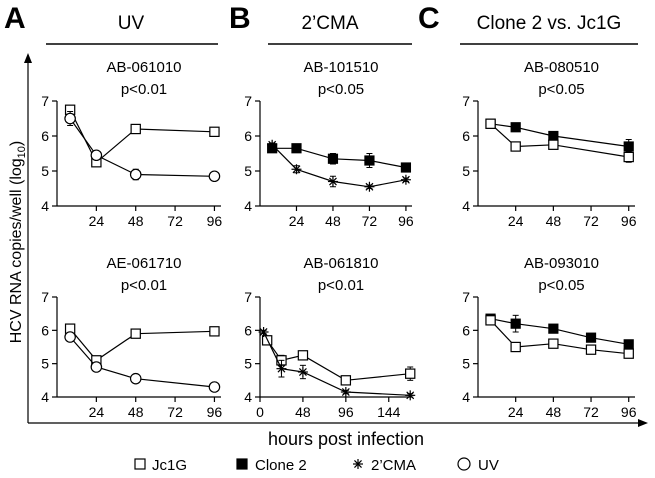 Image resolution: width=655 pixels, height=478 pixels. I want to click on panel-a-header: A UV, so click(111, 23).